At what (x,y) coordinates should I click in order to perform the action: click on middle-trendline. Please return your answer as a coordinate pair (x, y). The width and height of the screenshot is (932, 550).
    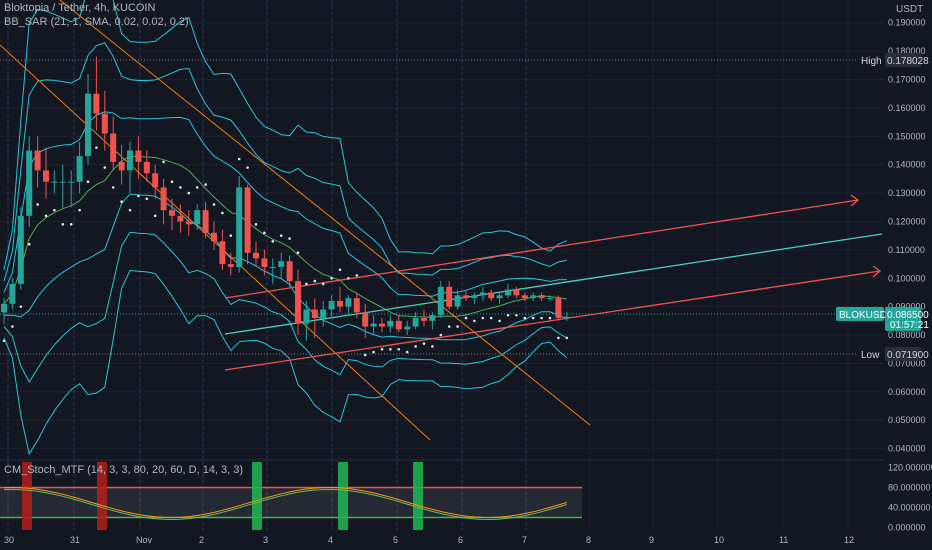
    Looking at the image, I should click on (553, 284).